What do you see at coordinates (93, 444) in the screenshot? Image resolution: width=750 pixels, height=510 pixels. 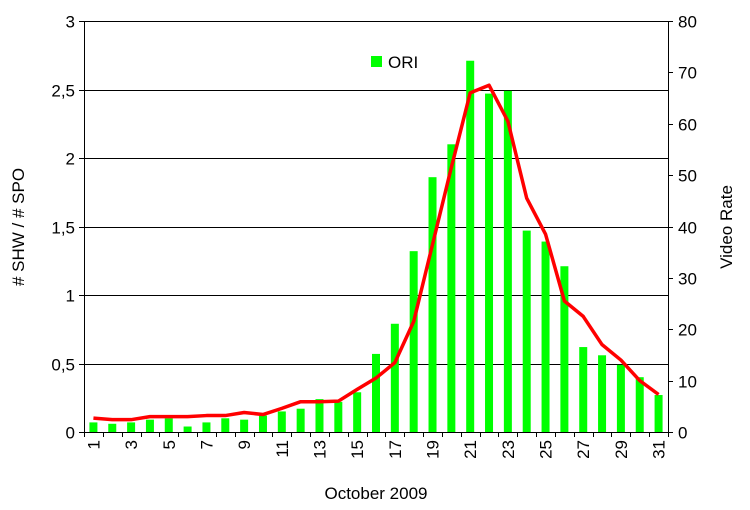 I see `x-tick-label: 1` at bounding box center [93, 444].